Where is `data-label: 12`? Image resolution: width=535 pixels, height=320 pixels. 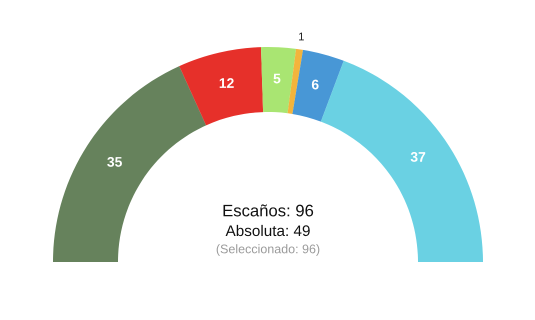
data-label: 12 is located at coordinates (227, 83).